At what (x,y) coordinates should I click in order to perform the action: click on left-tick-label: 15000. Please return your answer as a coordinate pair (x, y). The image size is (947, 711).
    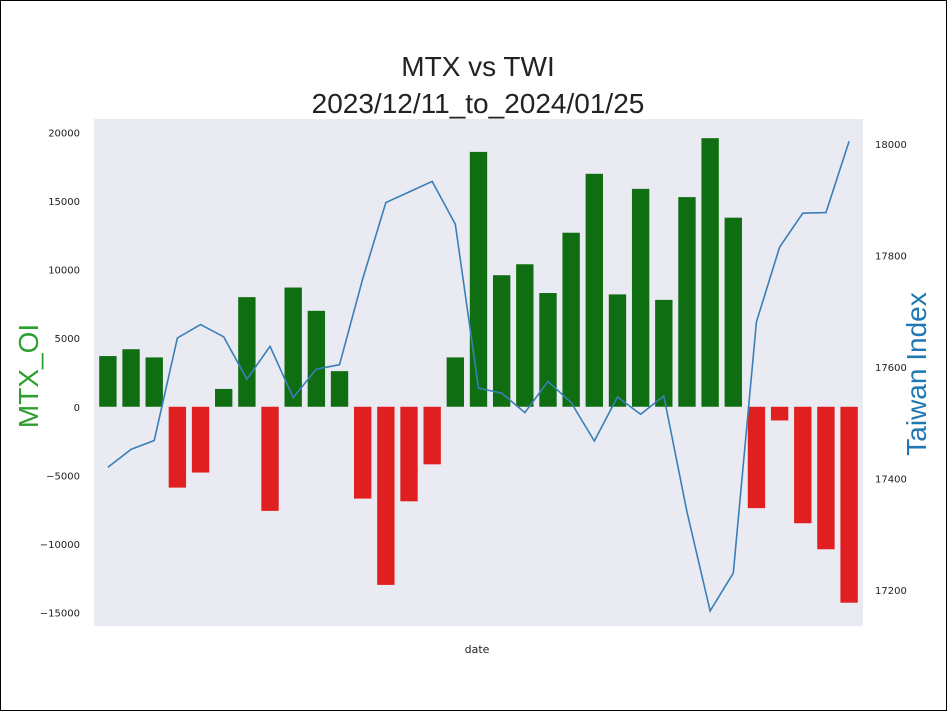
    Looking at the image, I should click on (64, 202).